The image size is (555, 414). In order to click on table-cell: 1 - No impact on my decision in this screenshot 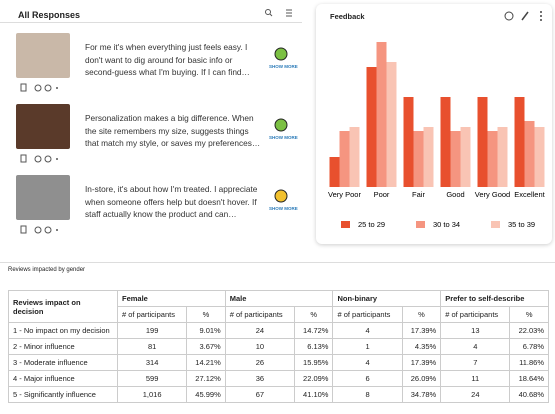, I will do `click(63, 330)`.